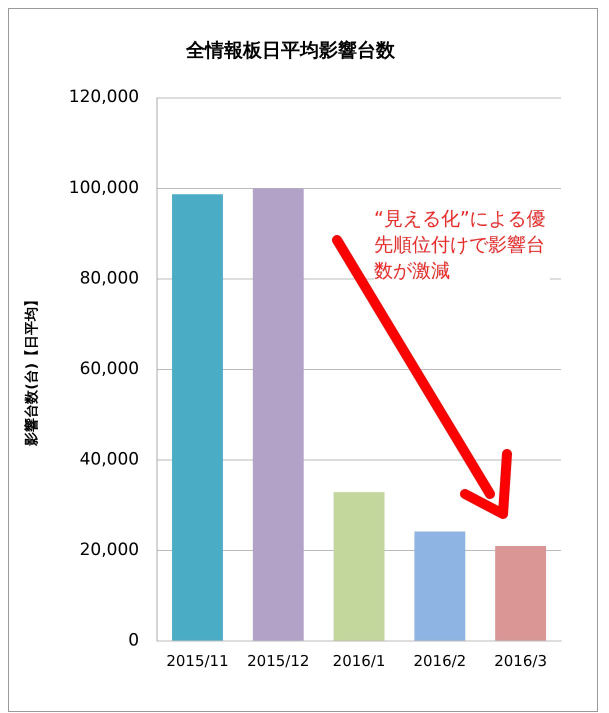  Describe the element at coordinates (104, 97) in the screenshot. I see `y-tick-label: 120,000` at that location.